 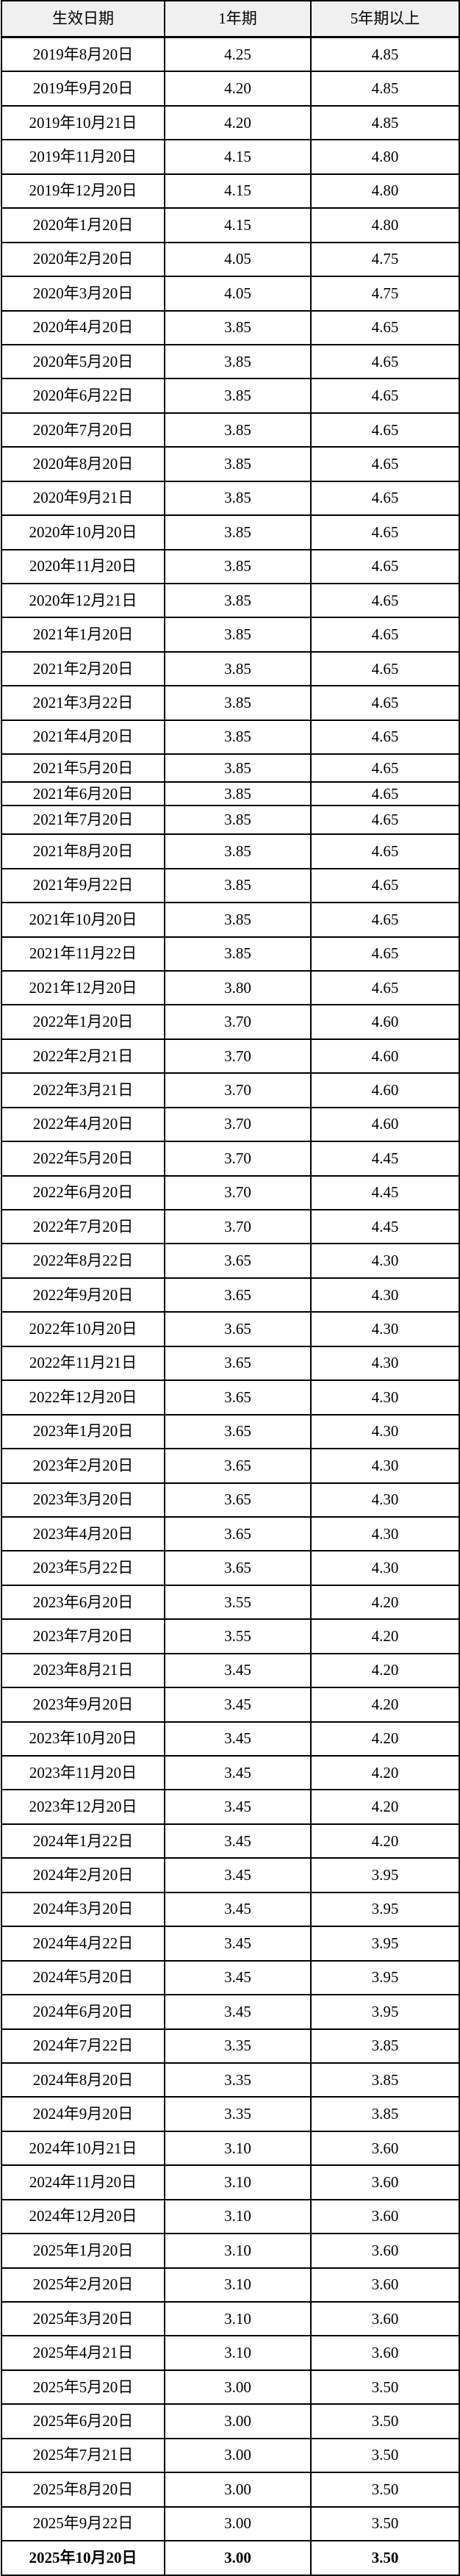 What do you see at coordinates (83, 88) in the screenshot?
I see `date-cell: 2019年9月20日` at bounding box center [83, 88].